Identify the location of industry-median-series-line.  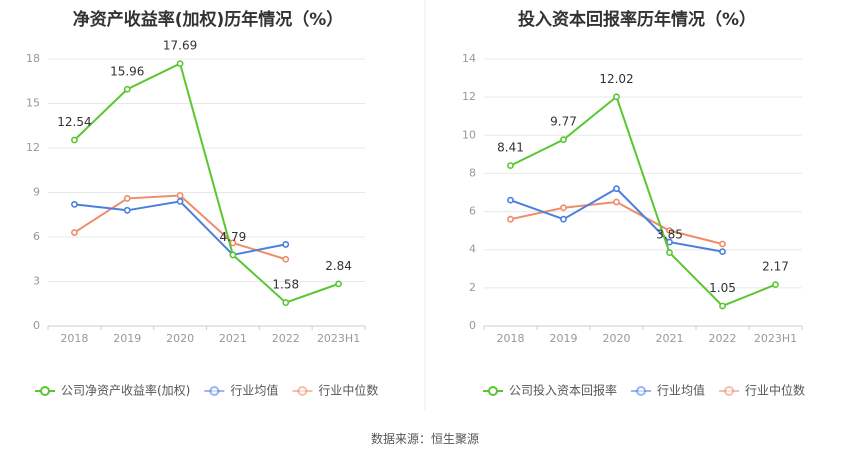
(616, 223).